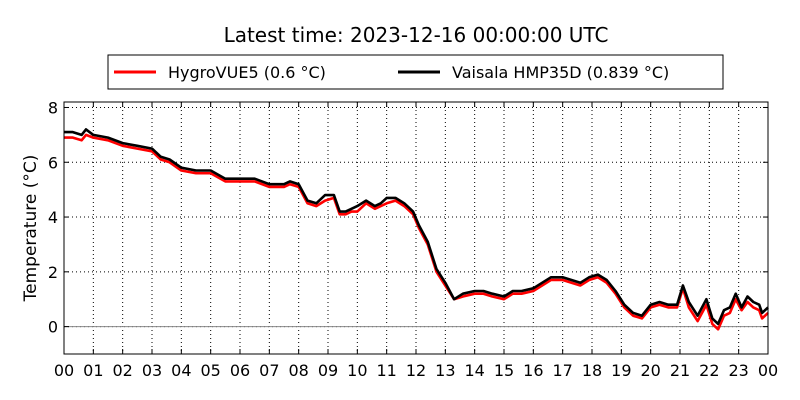 The height and width of the screenshot is (400, 800). What do you see at coordinates (298, 370) in the screenshot?
I see `x-tick-label: 08` at bounding box center [298, 370].